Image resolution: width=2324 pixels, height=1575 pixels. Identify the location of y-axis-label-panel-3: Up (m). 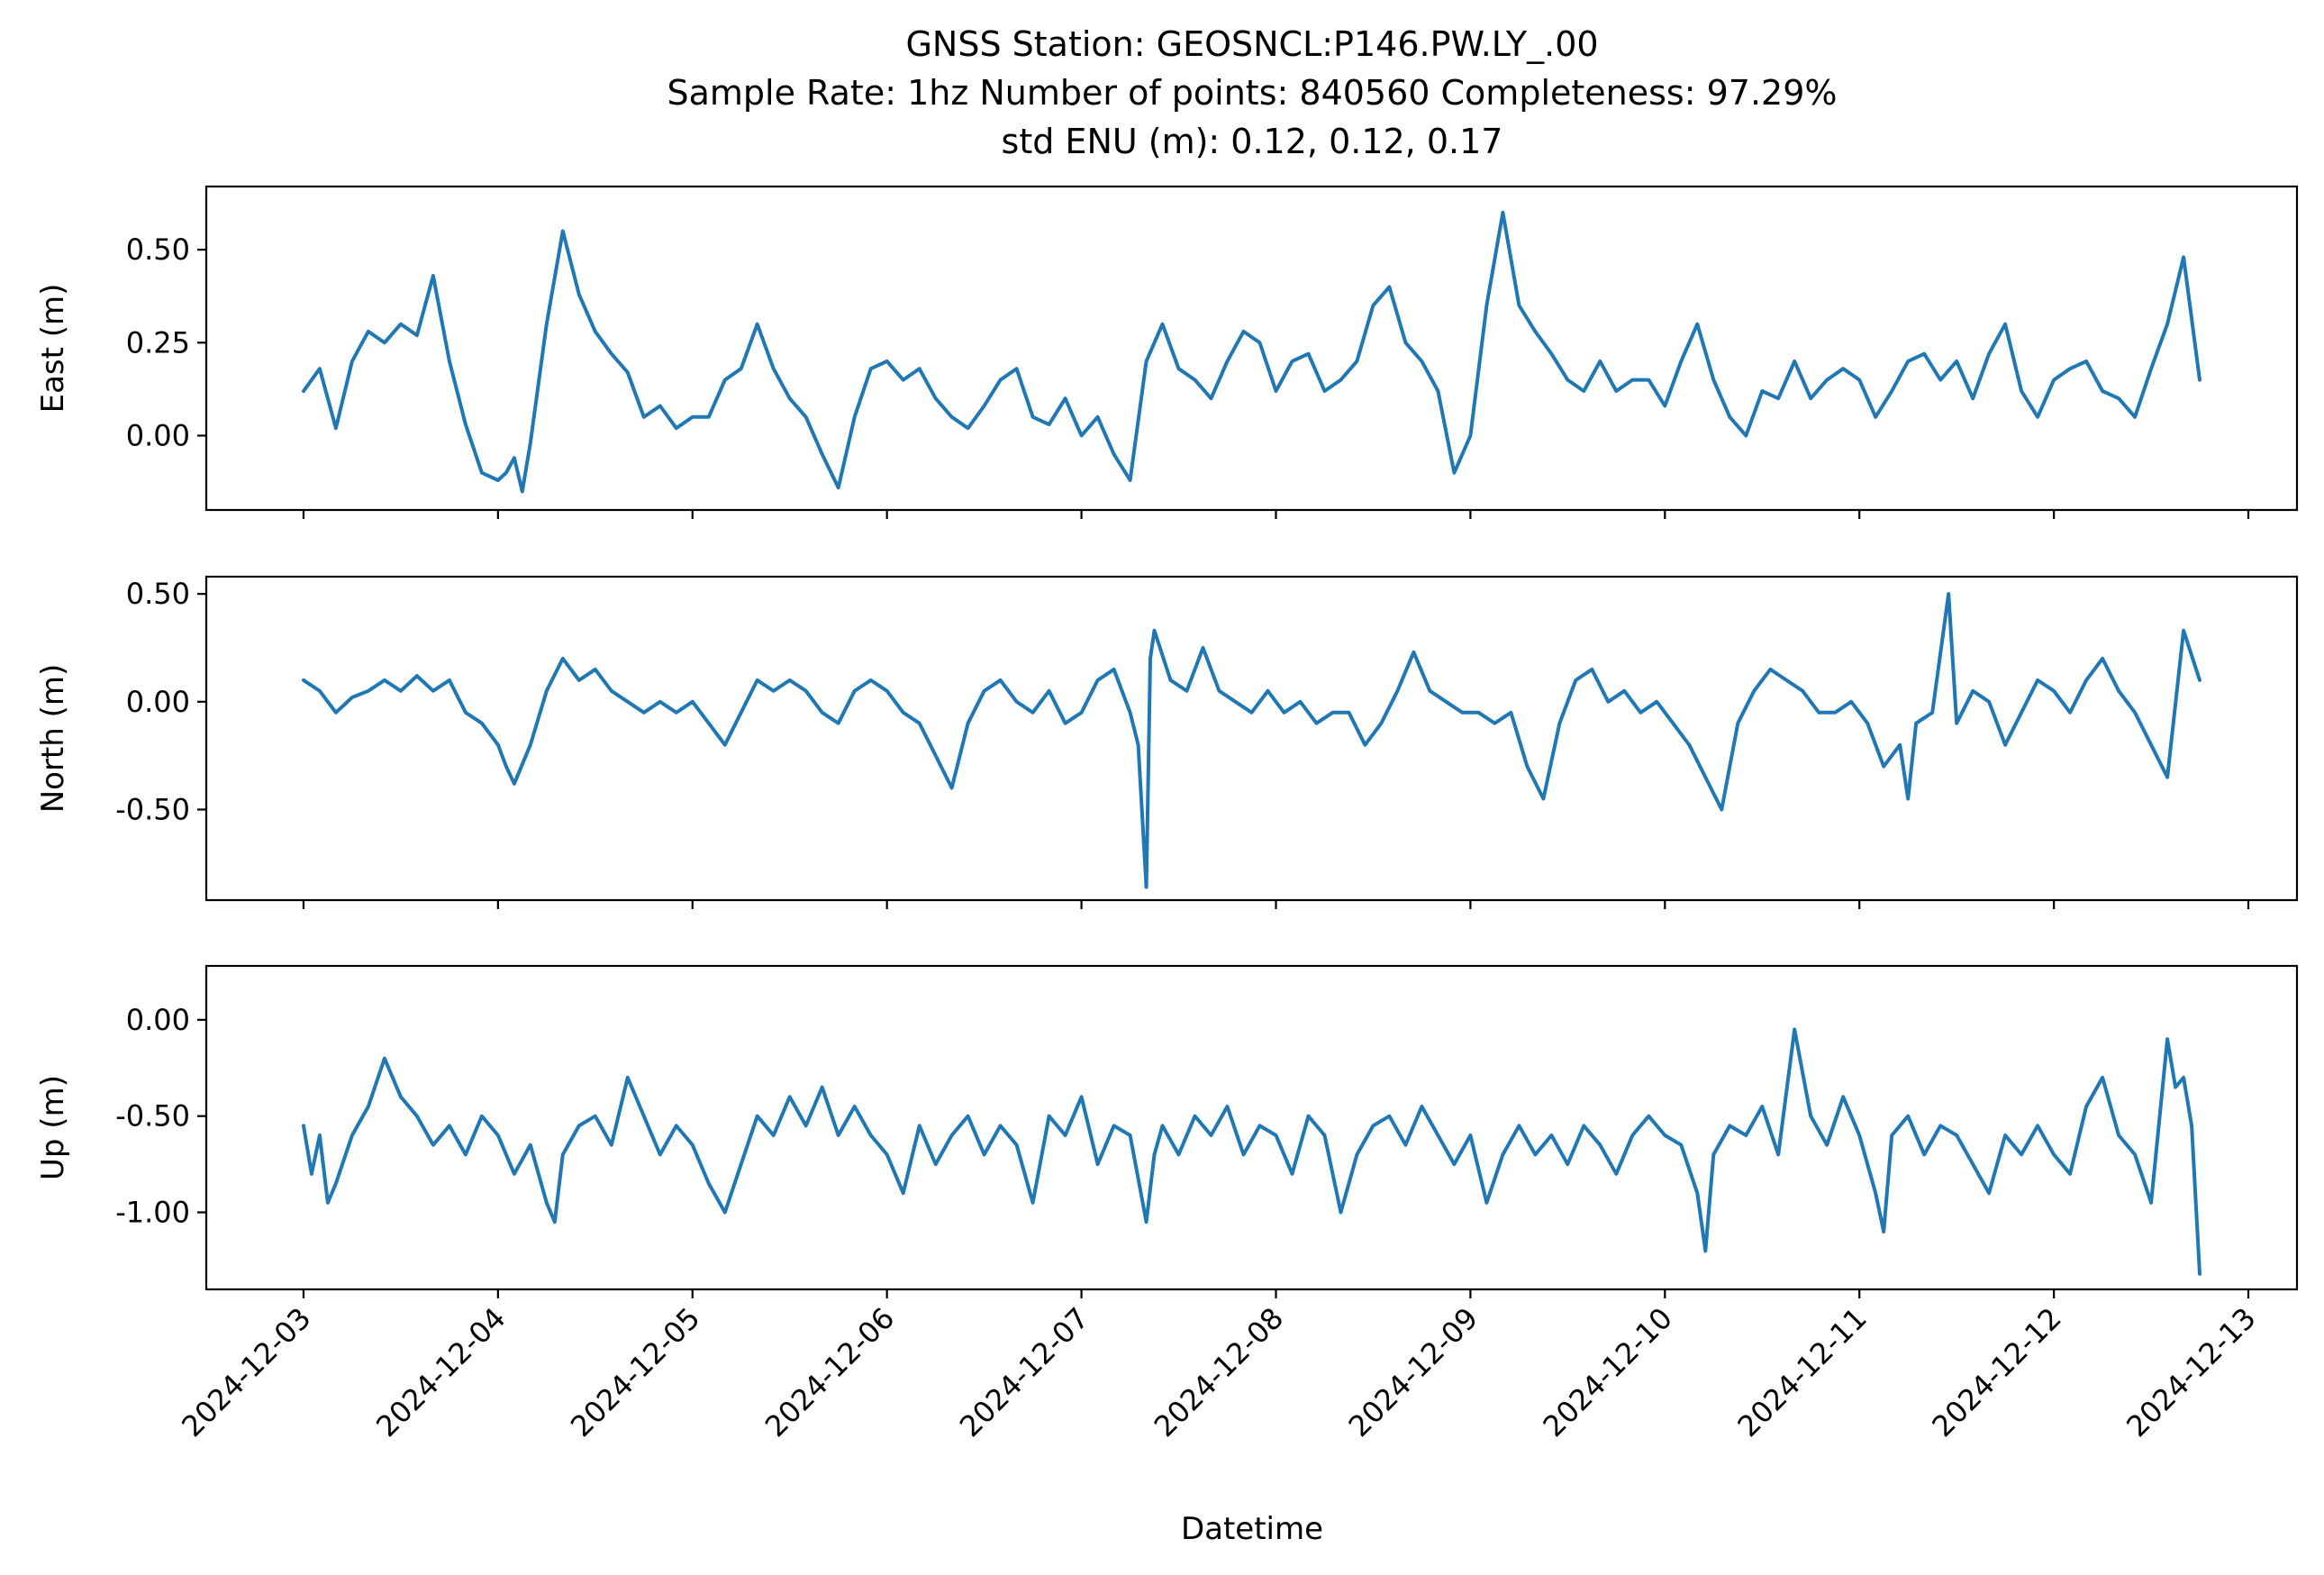
(53, 1127).